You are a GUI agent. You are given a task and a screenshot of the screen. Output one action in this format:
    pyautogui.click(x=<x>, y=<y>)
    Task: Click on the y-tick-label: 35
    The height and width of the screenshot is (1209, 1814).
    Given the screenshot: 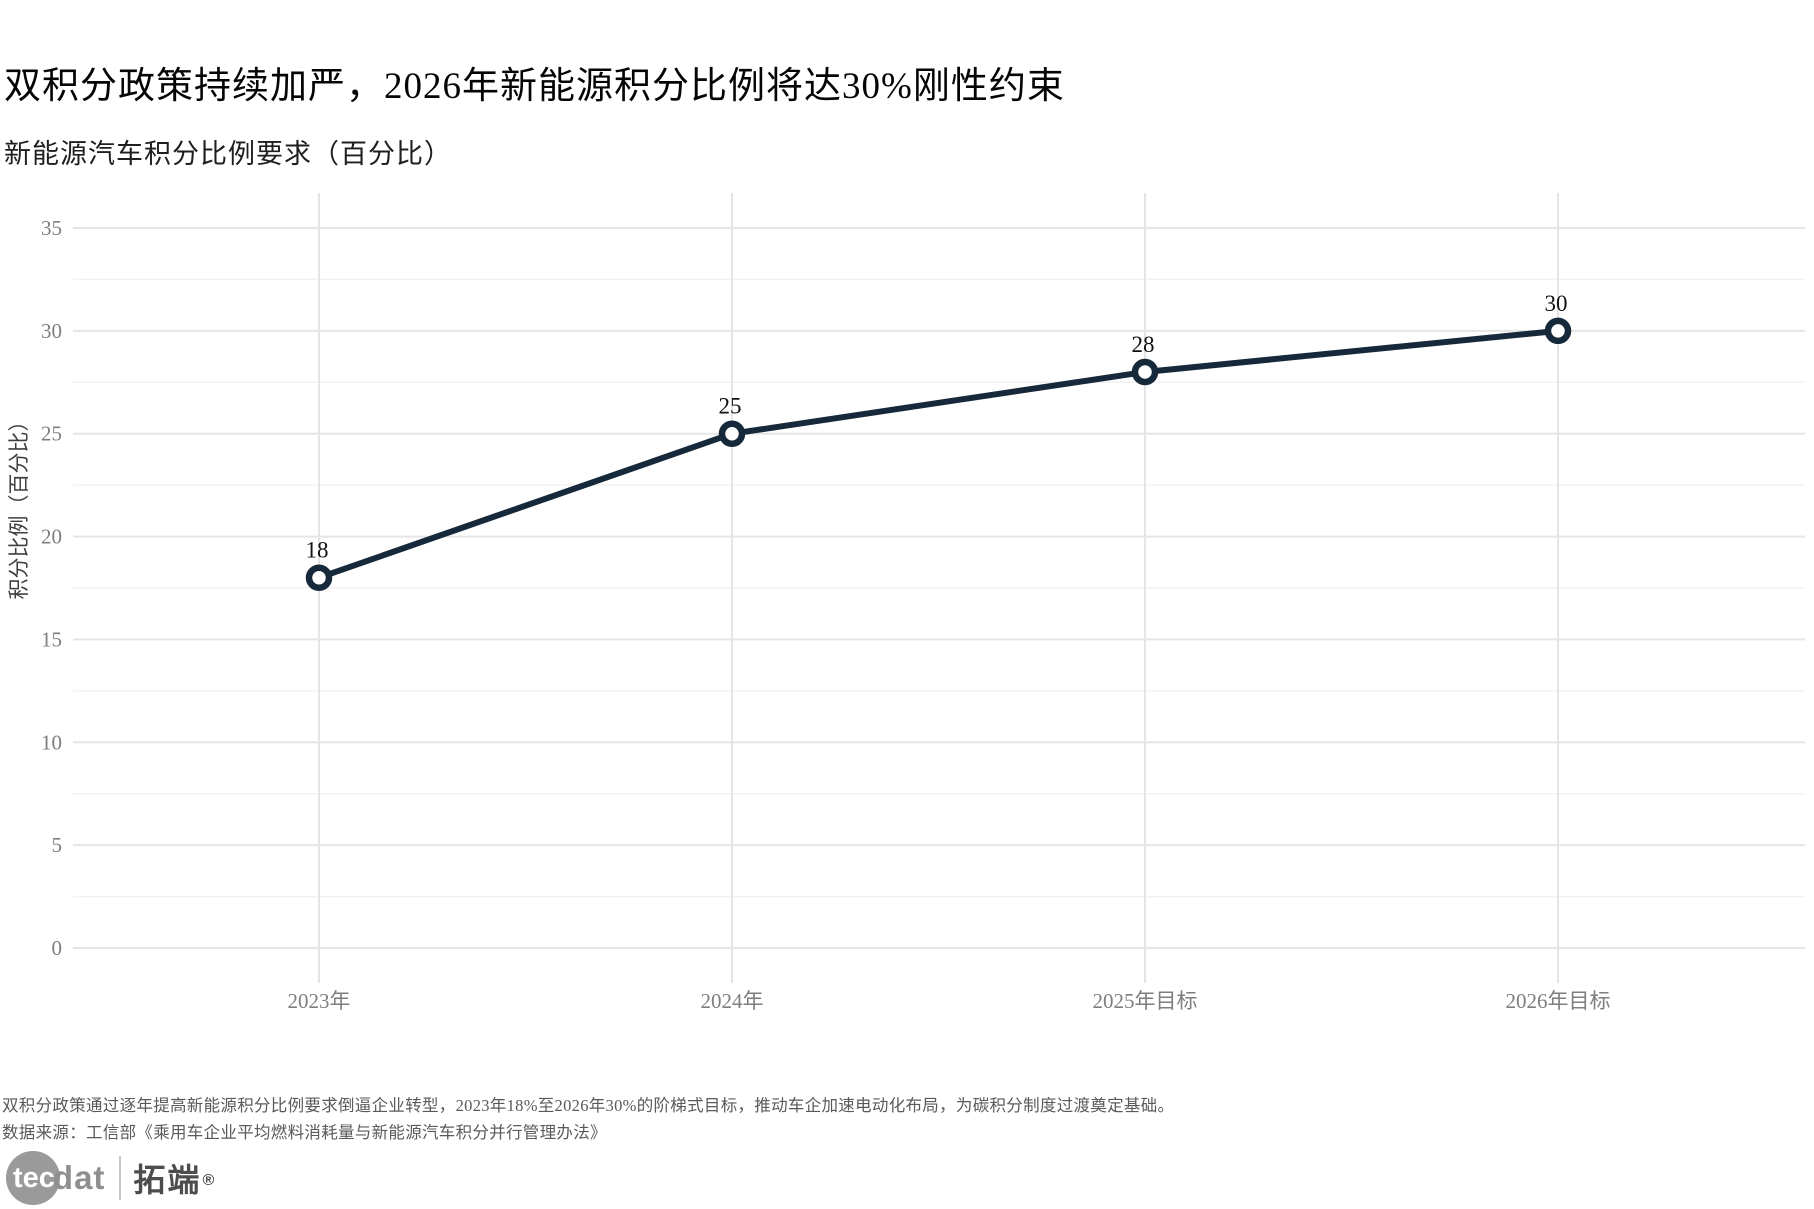 What is the action you would take?
    pyautogui.click(x=51, y=228)
    